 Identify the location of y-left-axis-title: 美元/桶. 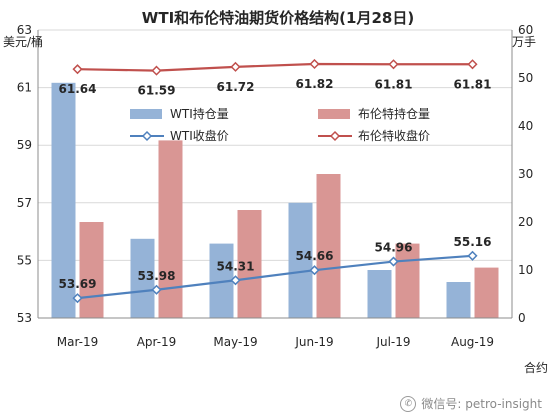
(23, 41).